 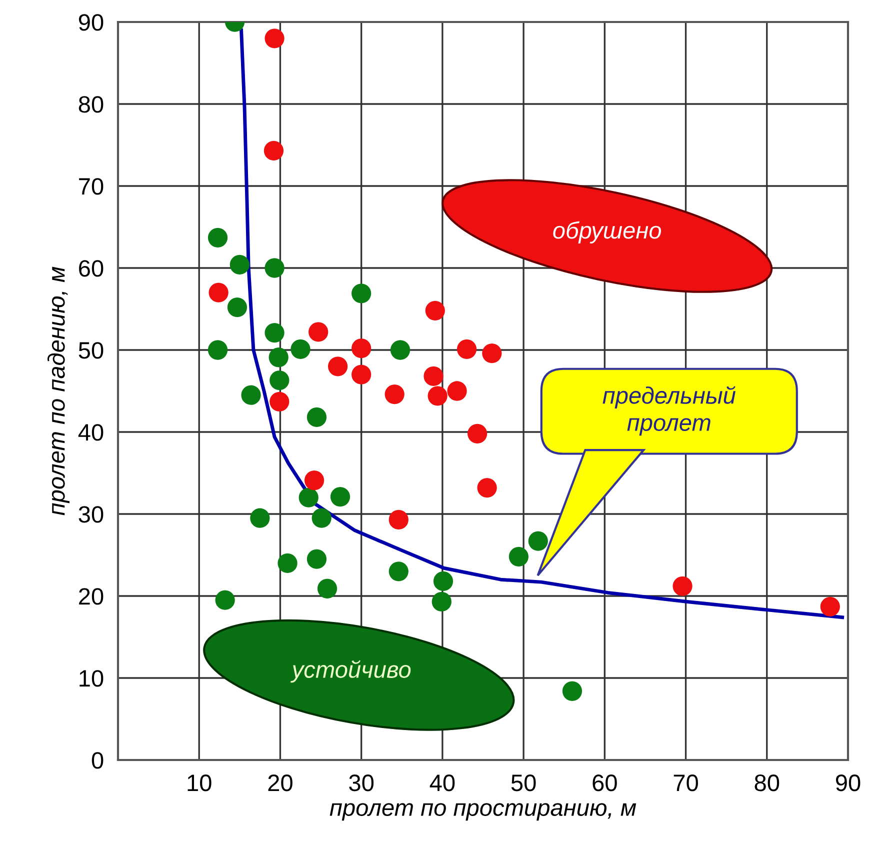 What do you see at coordinates (91, 268) in the screenshot?
I see `y-tick-label: 60` at bounding box center [91, 268].